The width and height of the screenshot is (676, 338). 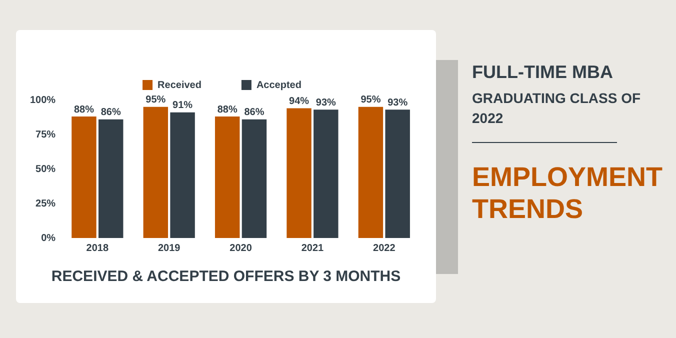 What do you see at coordinates (312, 248) in the screenshot?
I see `x-tick-label: 2021` at bounding box center [312, 248].